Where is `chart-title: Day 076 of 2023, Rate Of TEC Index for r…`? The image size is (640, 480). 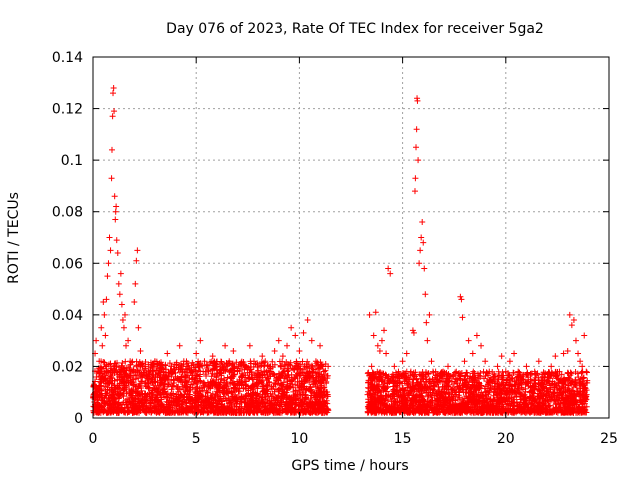 chart-title: Day 076 of 2023, Rate Of TEC Index for r… is located at coordinates (355, 29).